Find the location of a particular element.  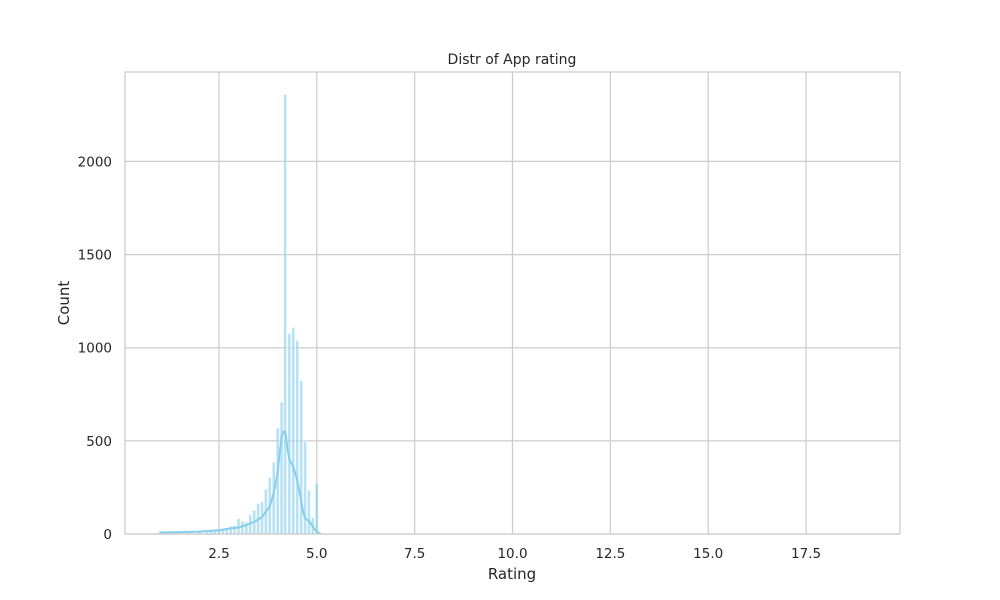

x-tick-label: 10.0 is located at coordinates (512, 554).